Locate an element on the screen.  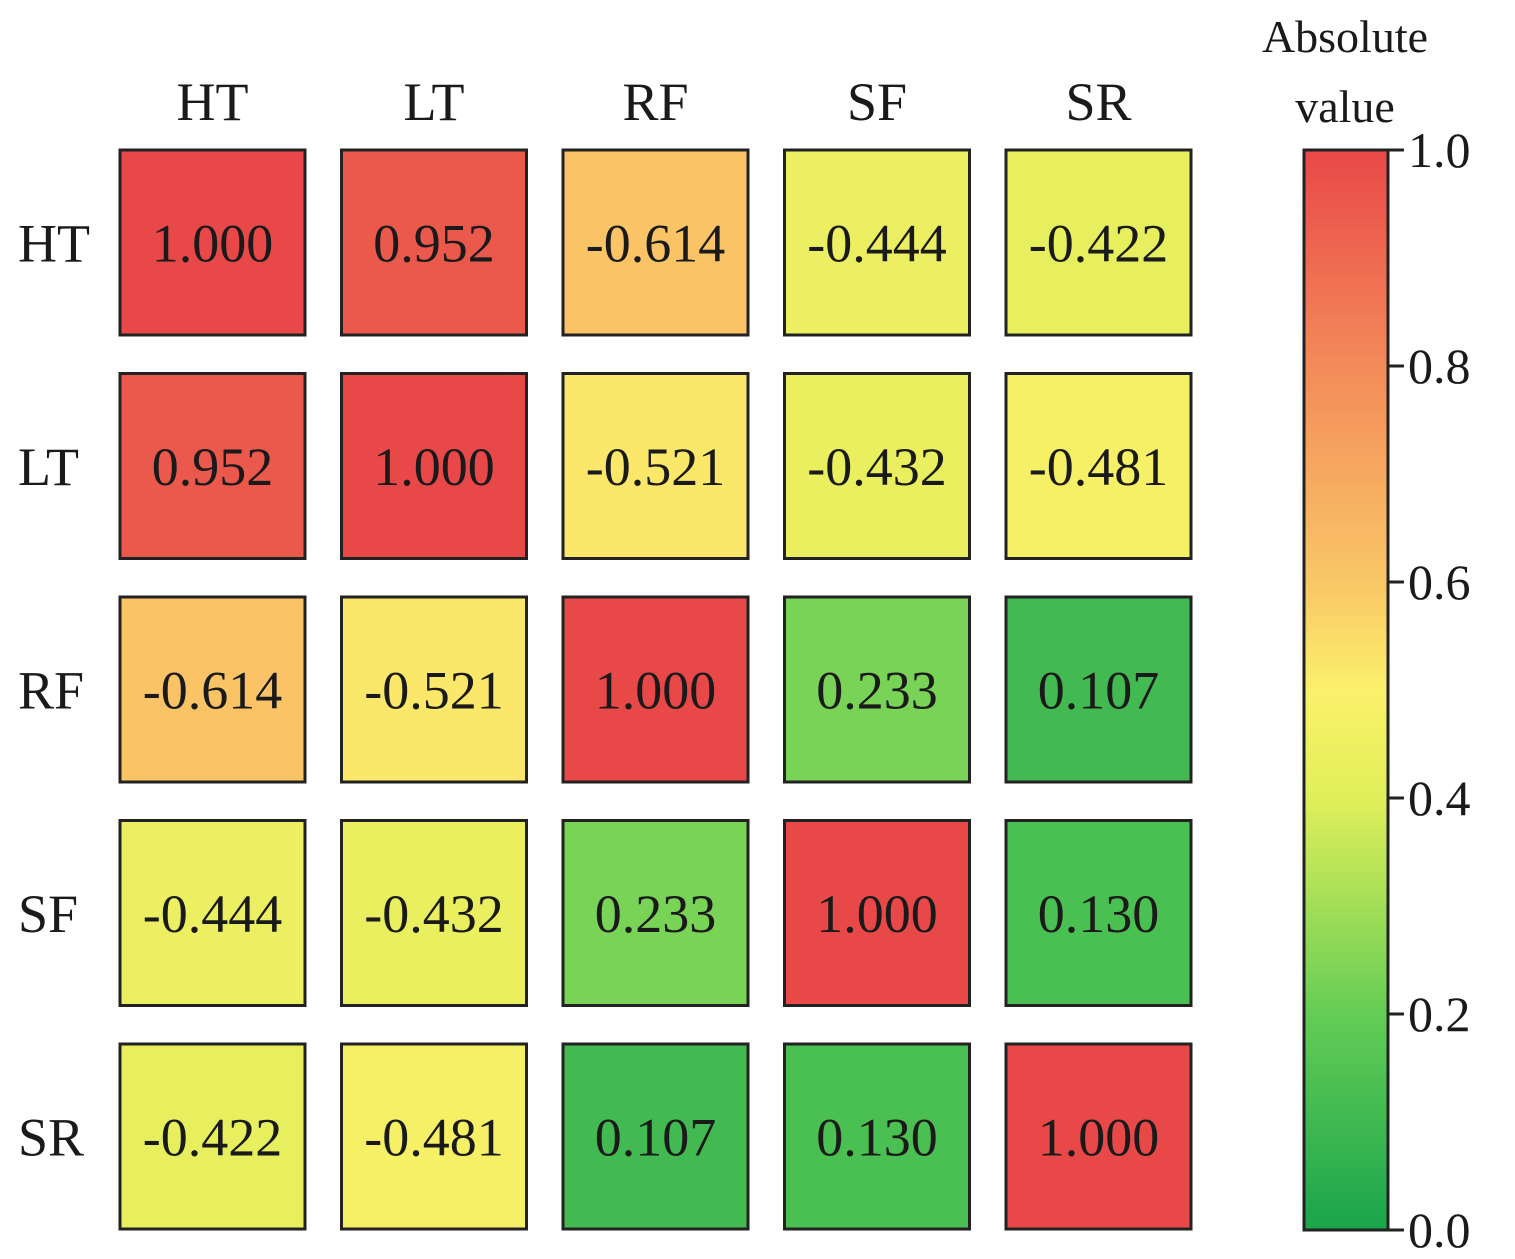
cell-lt-lt: 1.000 is located at coordinates (434, 466).